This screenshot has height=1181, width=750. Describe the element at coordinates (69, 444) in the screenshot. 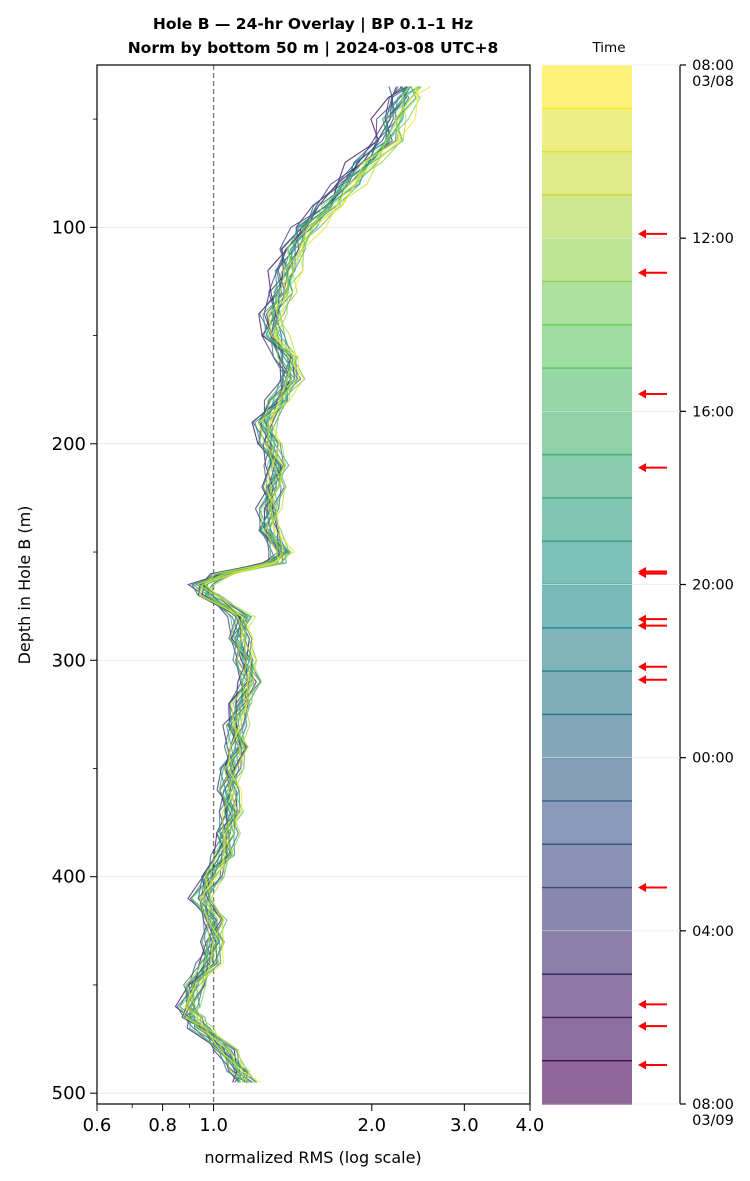

I see `y-tick-label: 200` at that location.